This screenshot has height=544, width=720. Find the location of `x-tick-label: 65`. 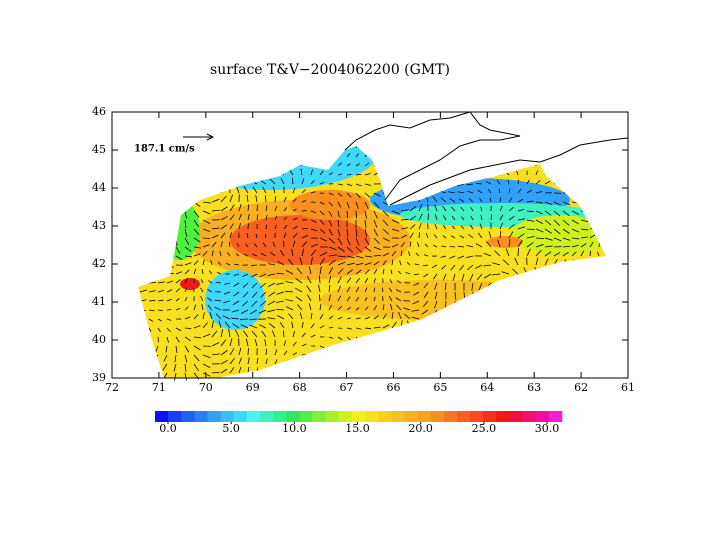

x-tick-label: 65 is located at coordinates (440, 387).